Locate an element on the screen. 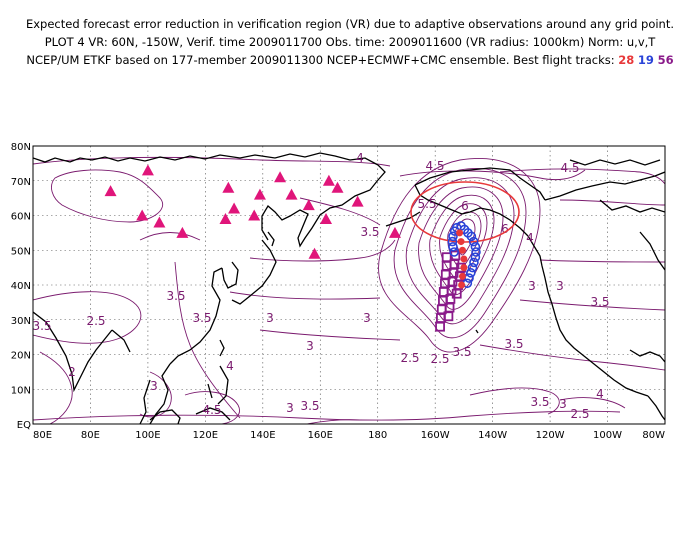 The height and width of the screenshot is (540, 700). lat-axis-label: 70N is located at coordinates (21, 182).